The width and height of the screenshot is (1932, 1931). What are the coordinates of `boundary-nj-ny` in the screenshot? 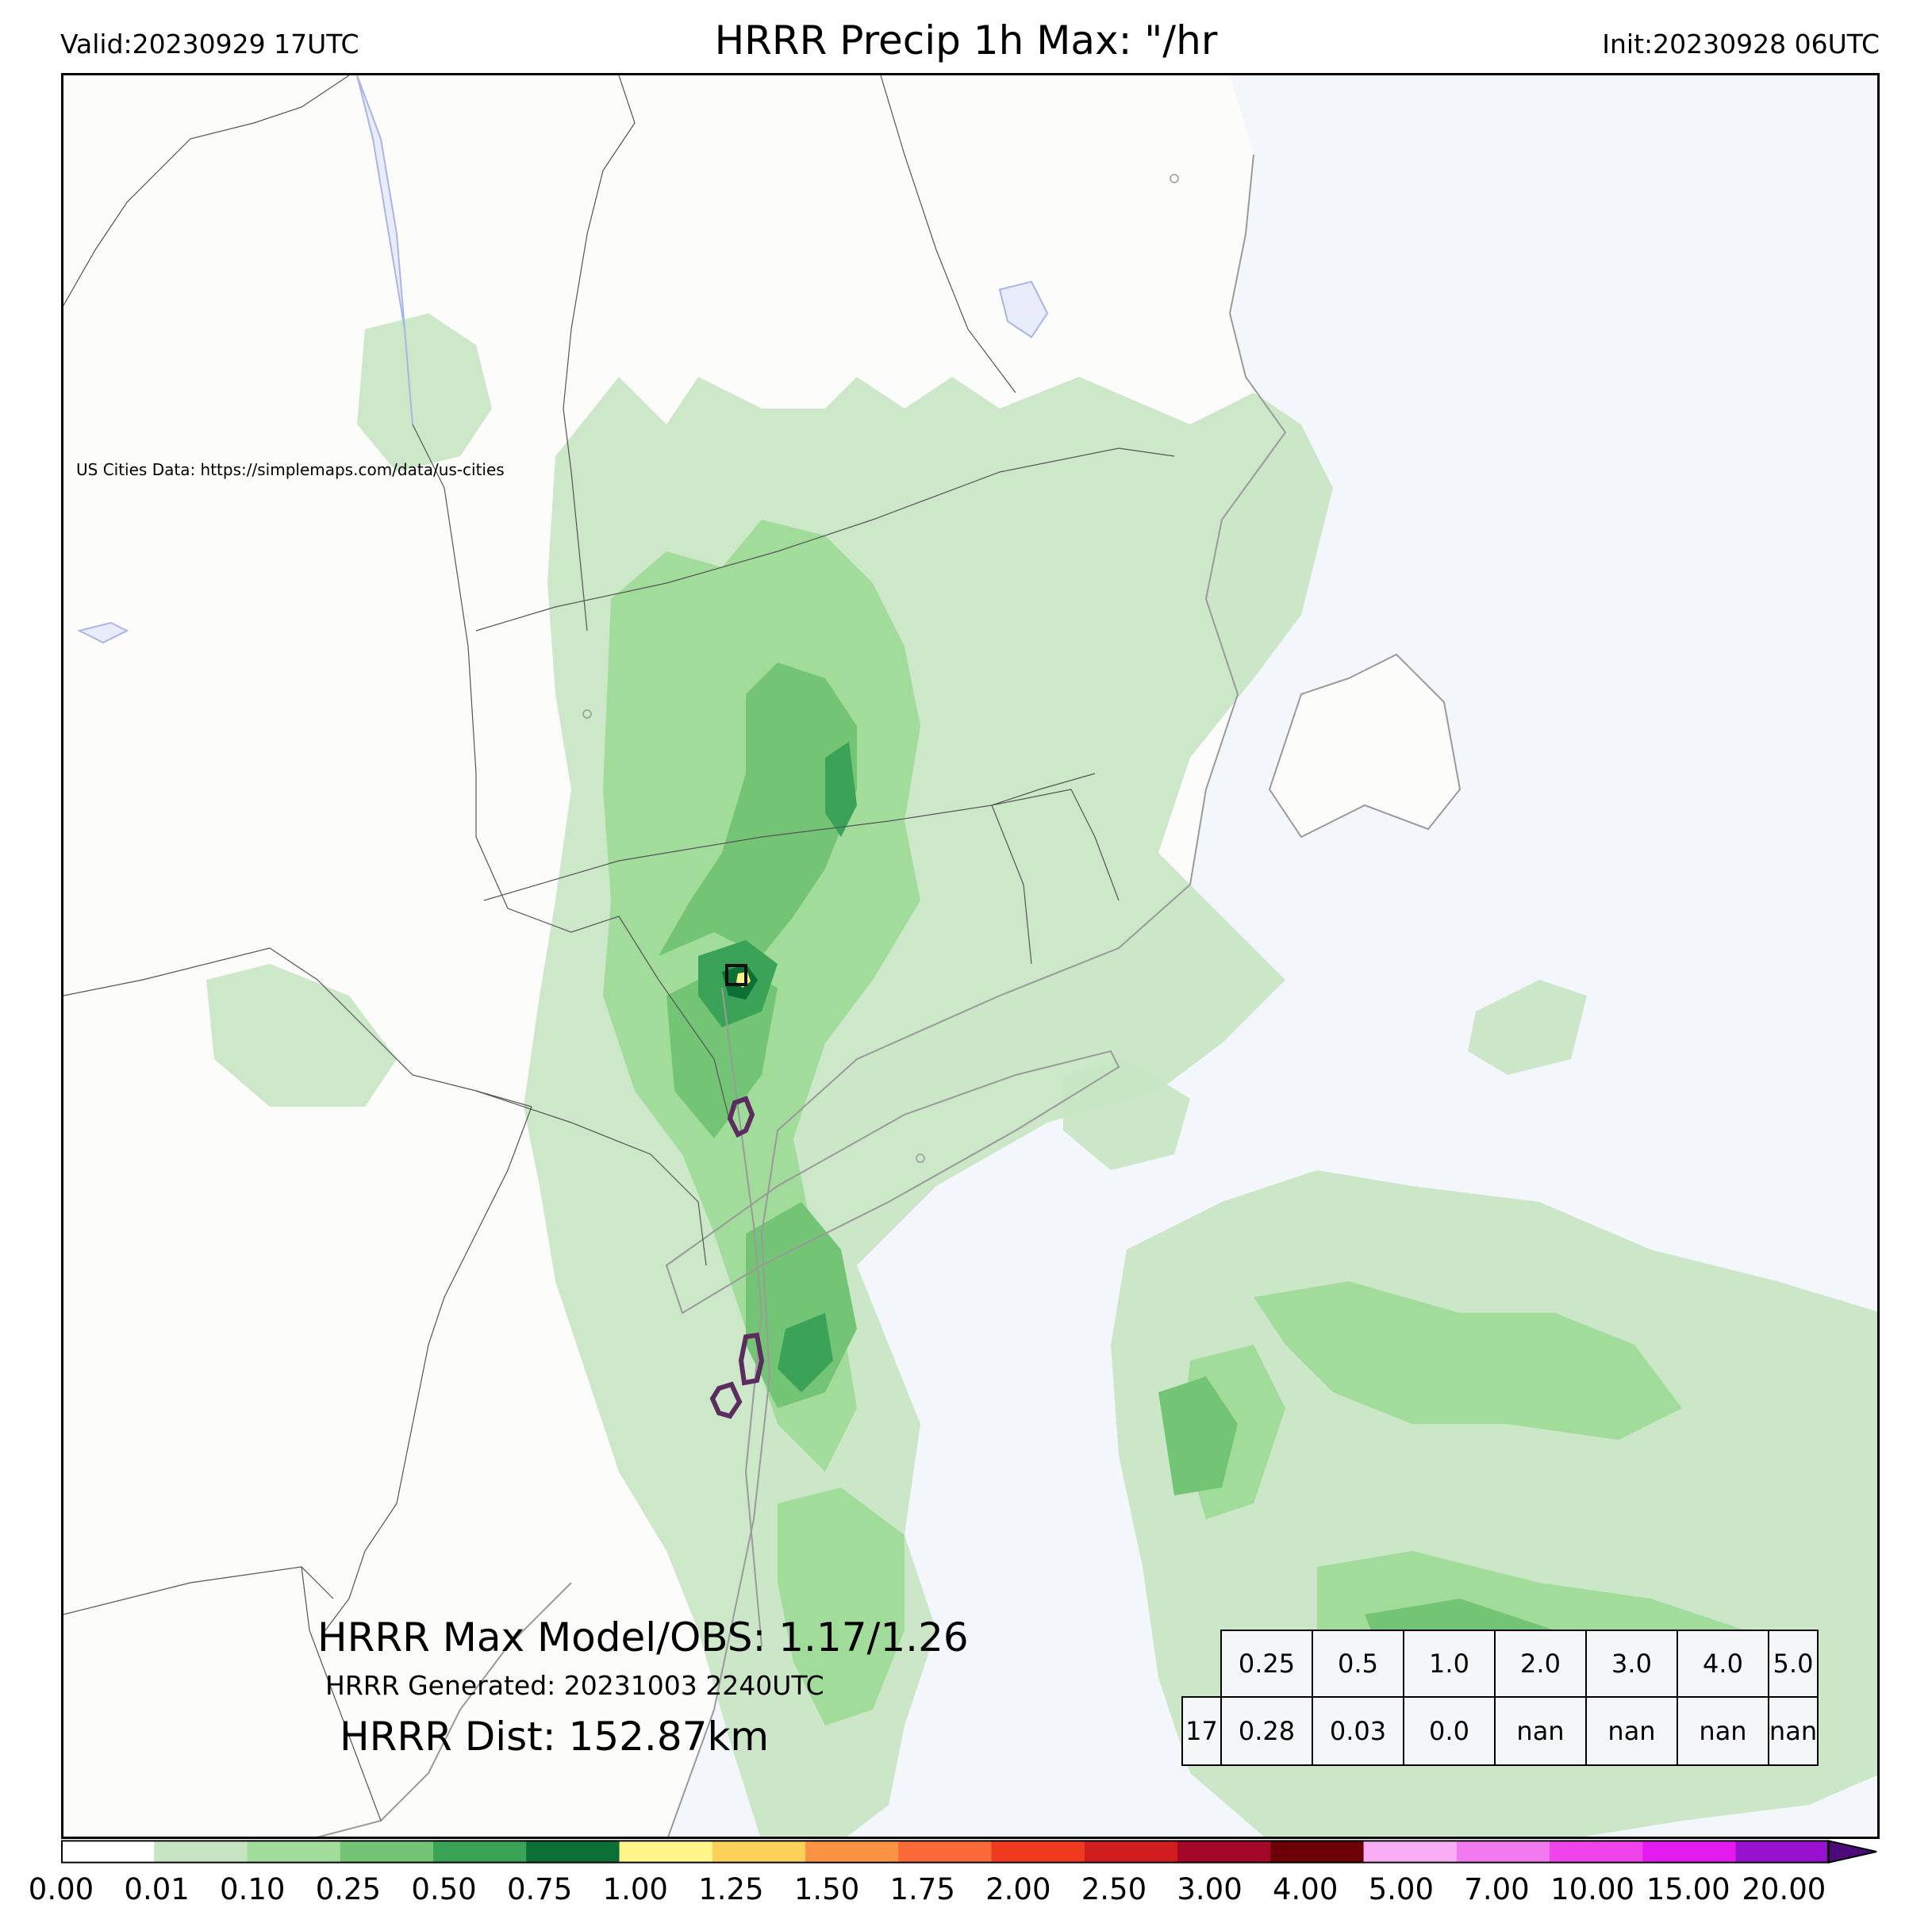 It's located at (591, 1178).